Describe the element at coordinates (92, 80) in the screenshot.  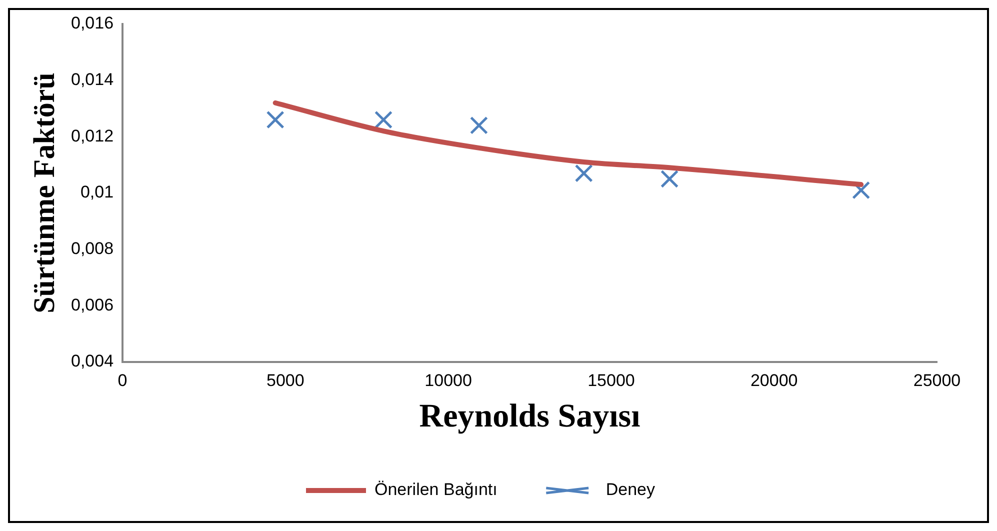
I see `y-tick-label: 0,014` at that location.